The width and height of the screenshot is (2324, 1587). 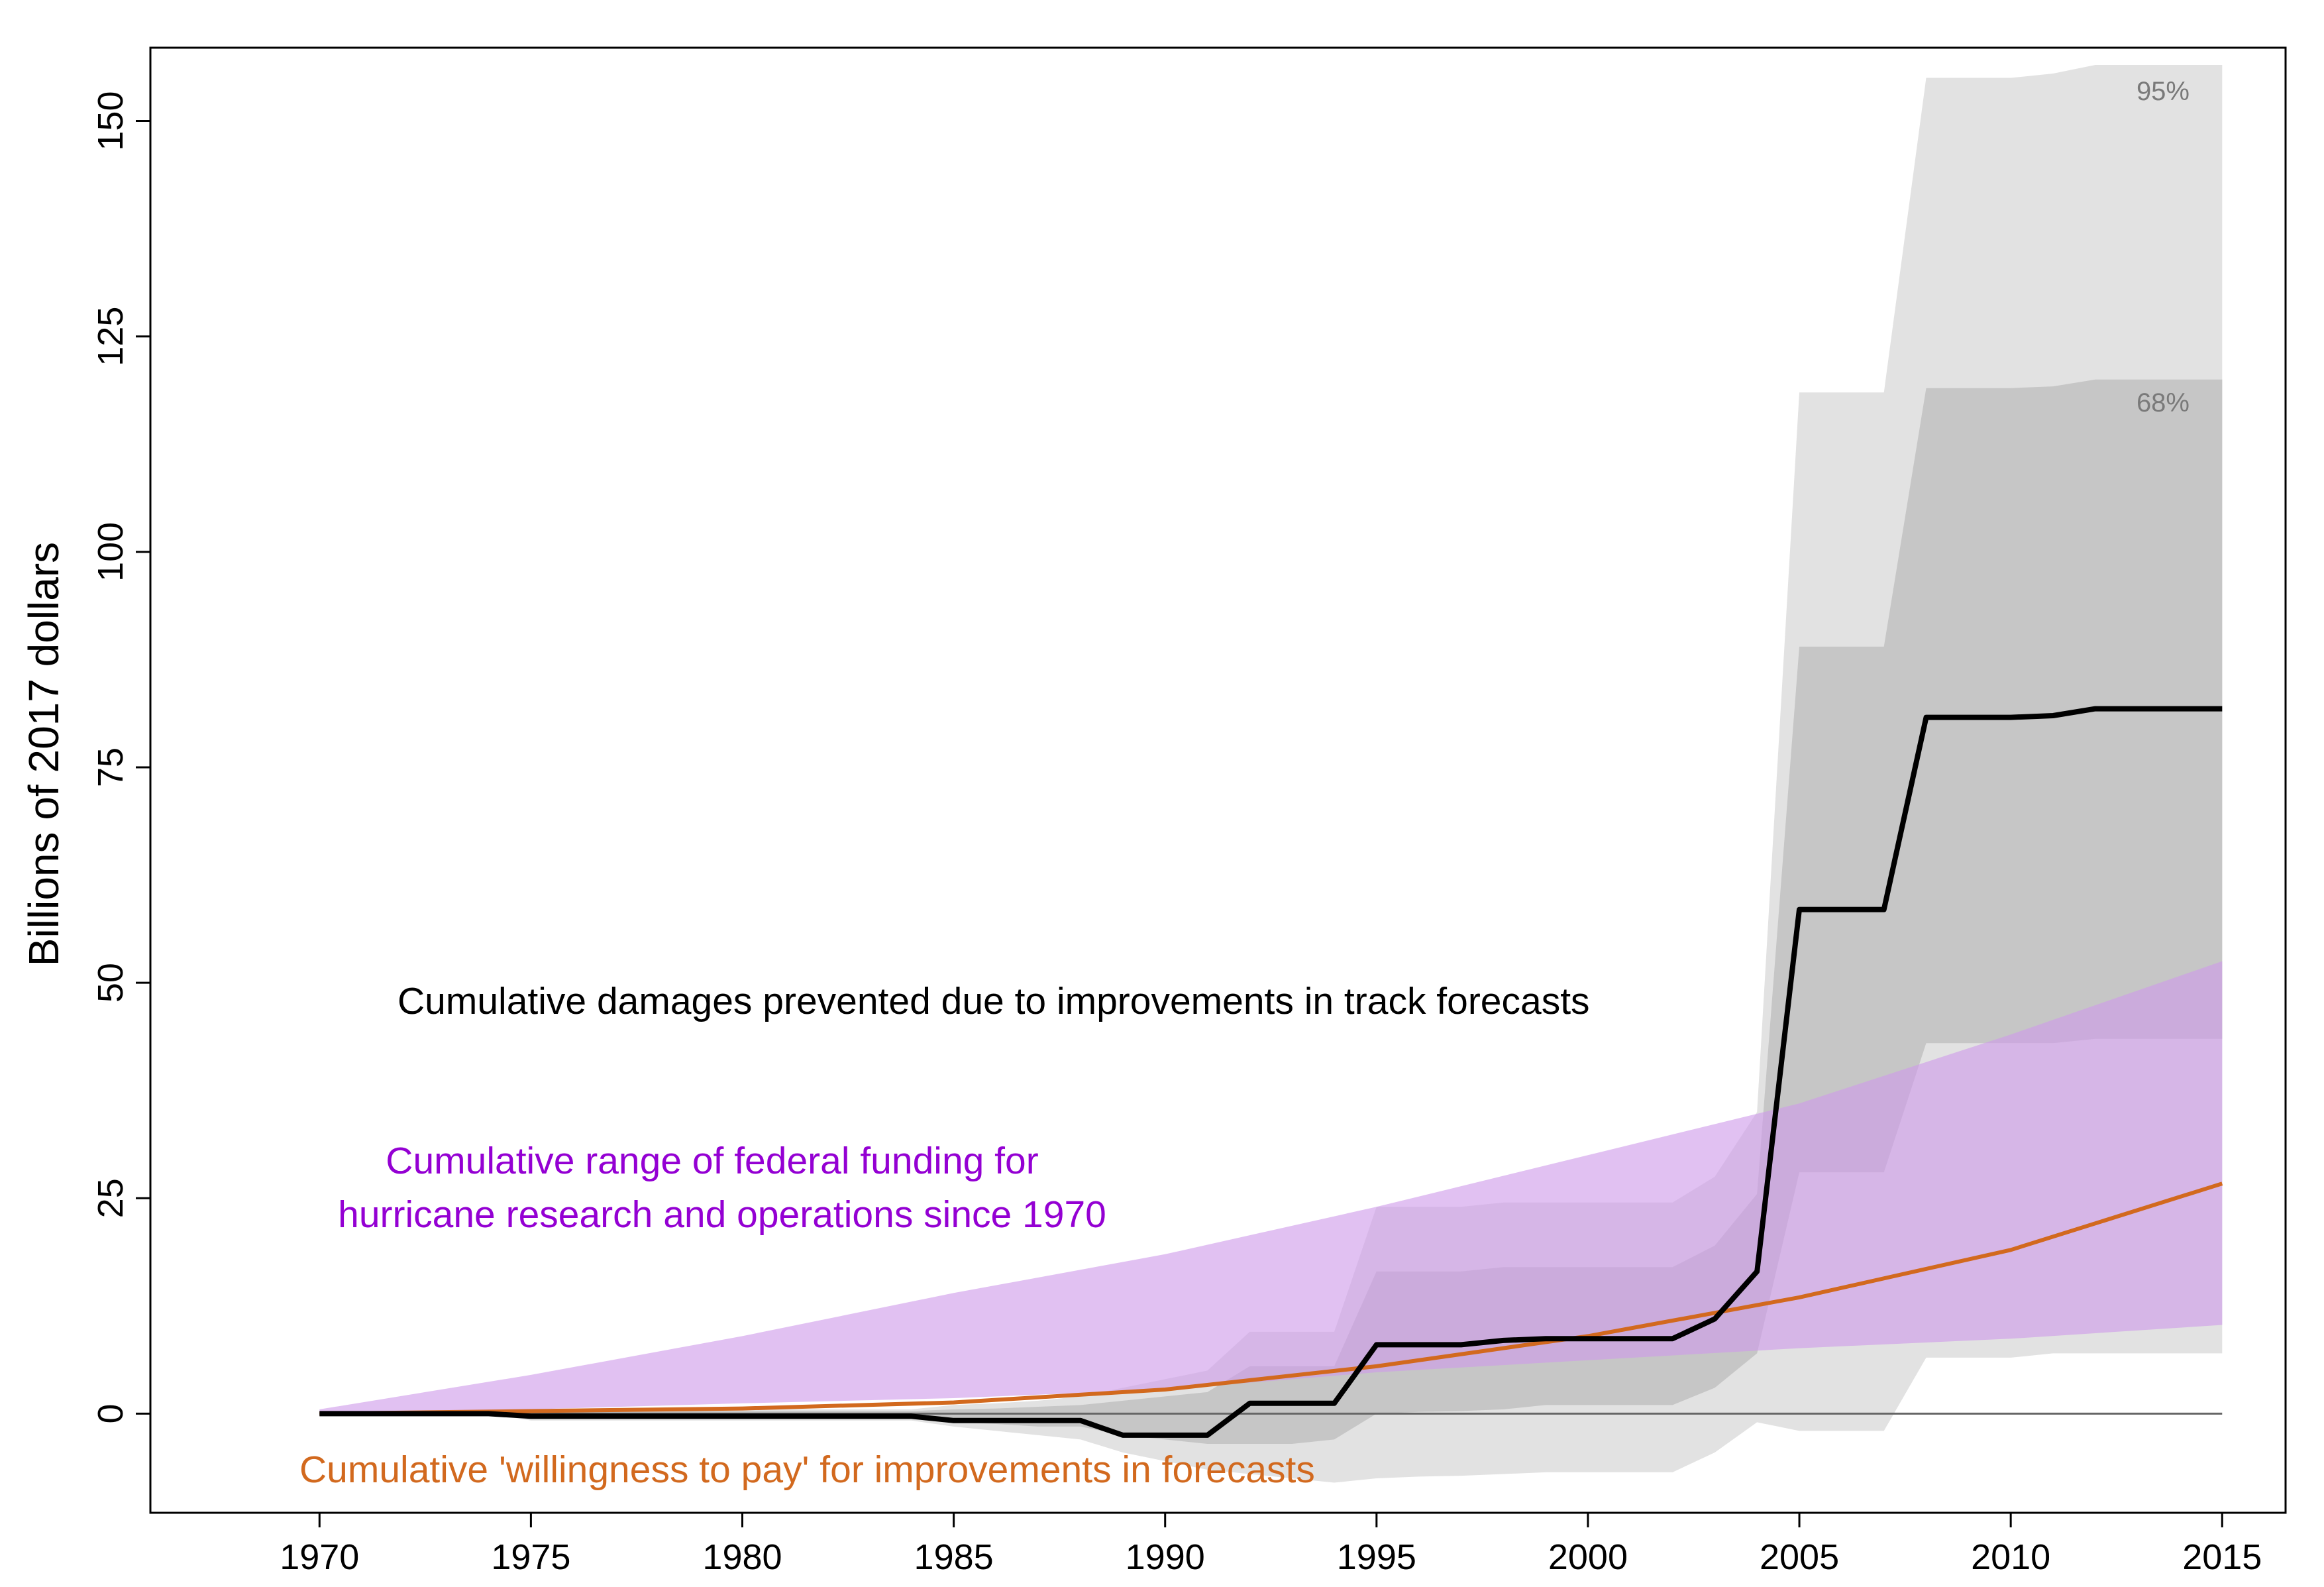 I want to click on label-68-percent: 68%, so click(x=2163, y=403).